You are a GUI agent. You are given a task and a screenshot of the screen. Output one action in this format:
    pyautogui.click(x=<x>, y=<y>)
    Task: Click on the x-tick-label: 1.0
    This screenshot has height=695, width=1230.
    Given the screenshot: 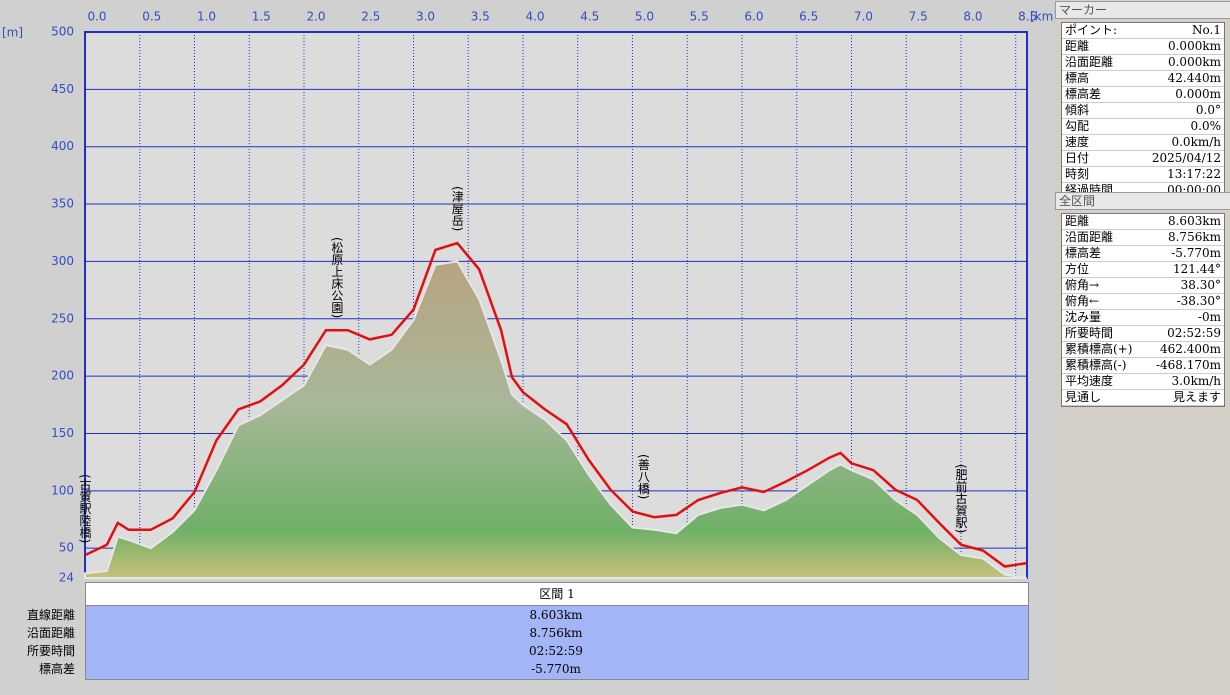 What is the action you would take?
    pyautogui.click(x=206, y=17)
    